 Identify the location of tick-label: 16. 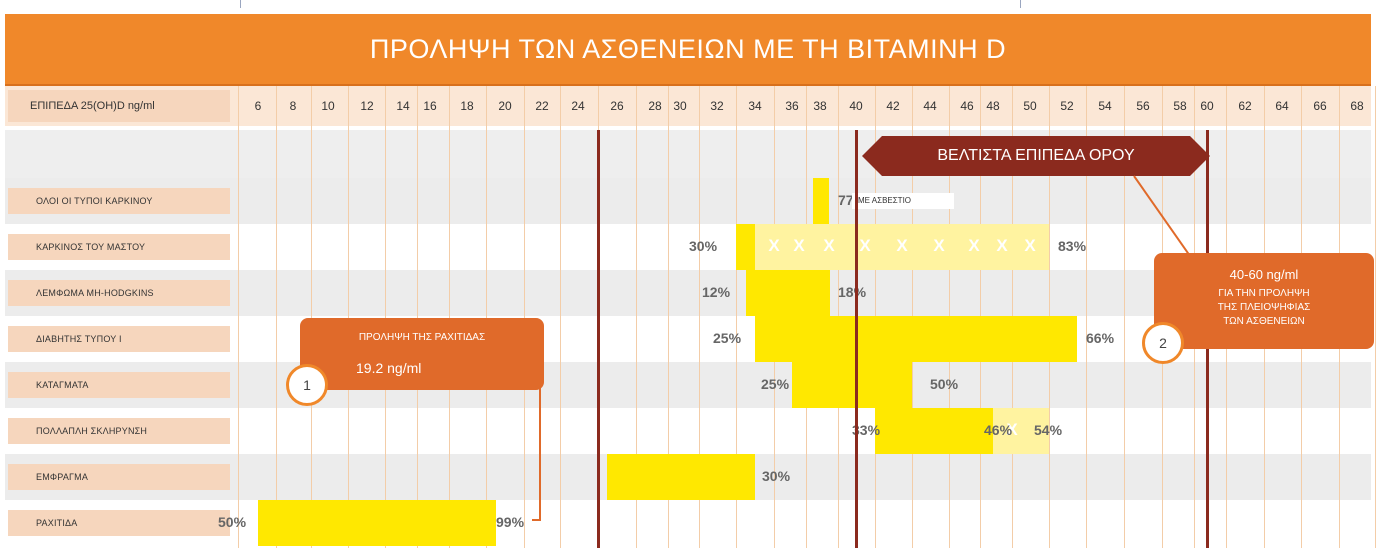
(430, 106).